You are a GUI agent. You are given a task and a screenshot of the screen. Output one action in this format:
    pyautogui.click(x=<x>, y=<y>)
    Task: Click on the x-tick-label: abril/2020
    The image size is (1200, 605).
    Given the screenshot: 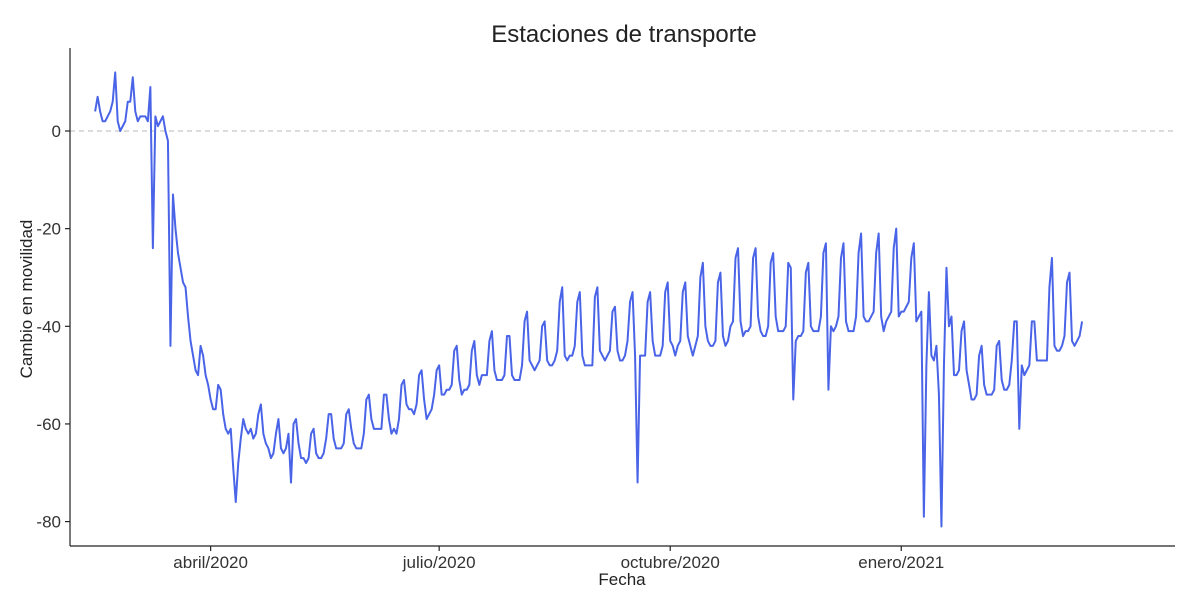 What is the action you would take?
    pyautogui.click(x=210, y=562)
    